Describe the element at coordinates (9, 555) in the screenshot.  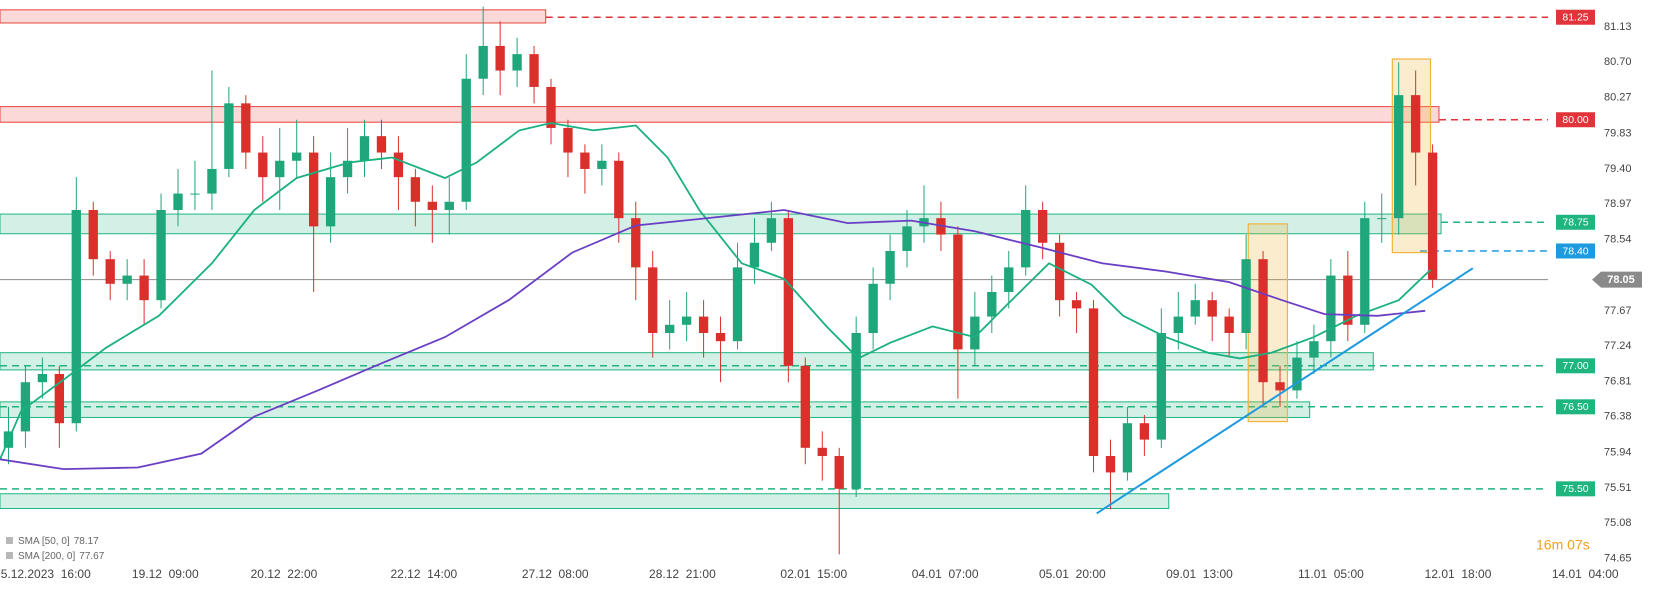
I see `legend-icon` at that location.